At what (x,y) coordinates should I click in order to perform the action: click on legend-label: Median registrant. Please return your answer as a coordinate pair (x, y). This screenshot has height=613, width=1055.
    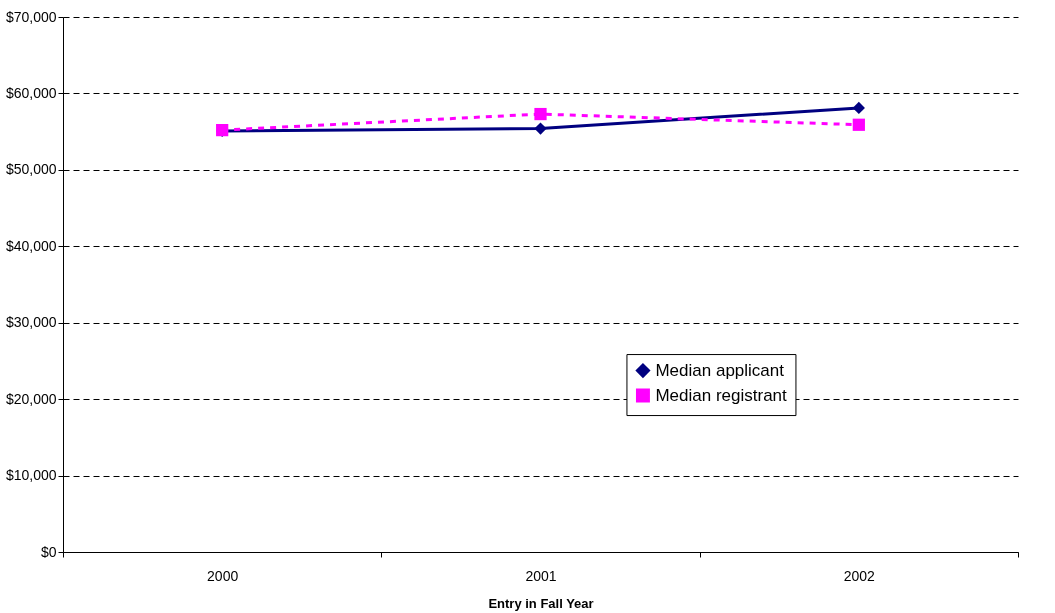
    Looking at the image, I should click on (721, 395).